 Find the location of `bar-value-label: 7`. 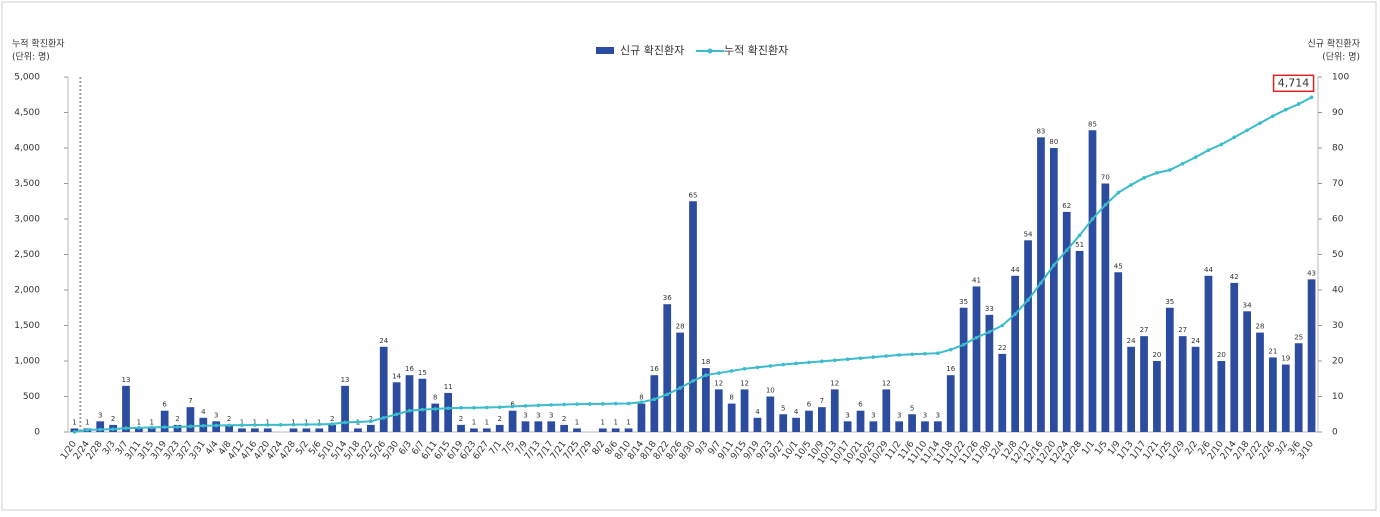

bar-value-label: 7 is located at coordinates (190, 401).